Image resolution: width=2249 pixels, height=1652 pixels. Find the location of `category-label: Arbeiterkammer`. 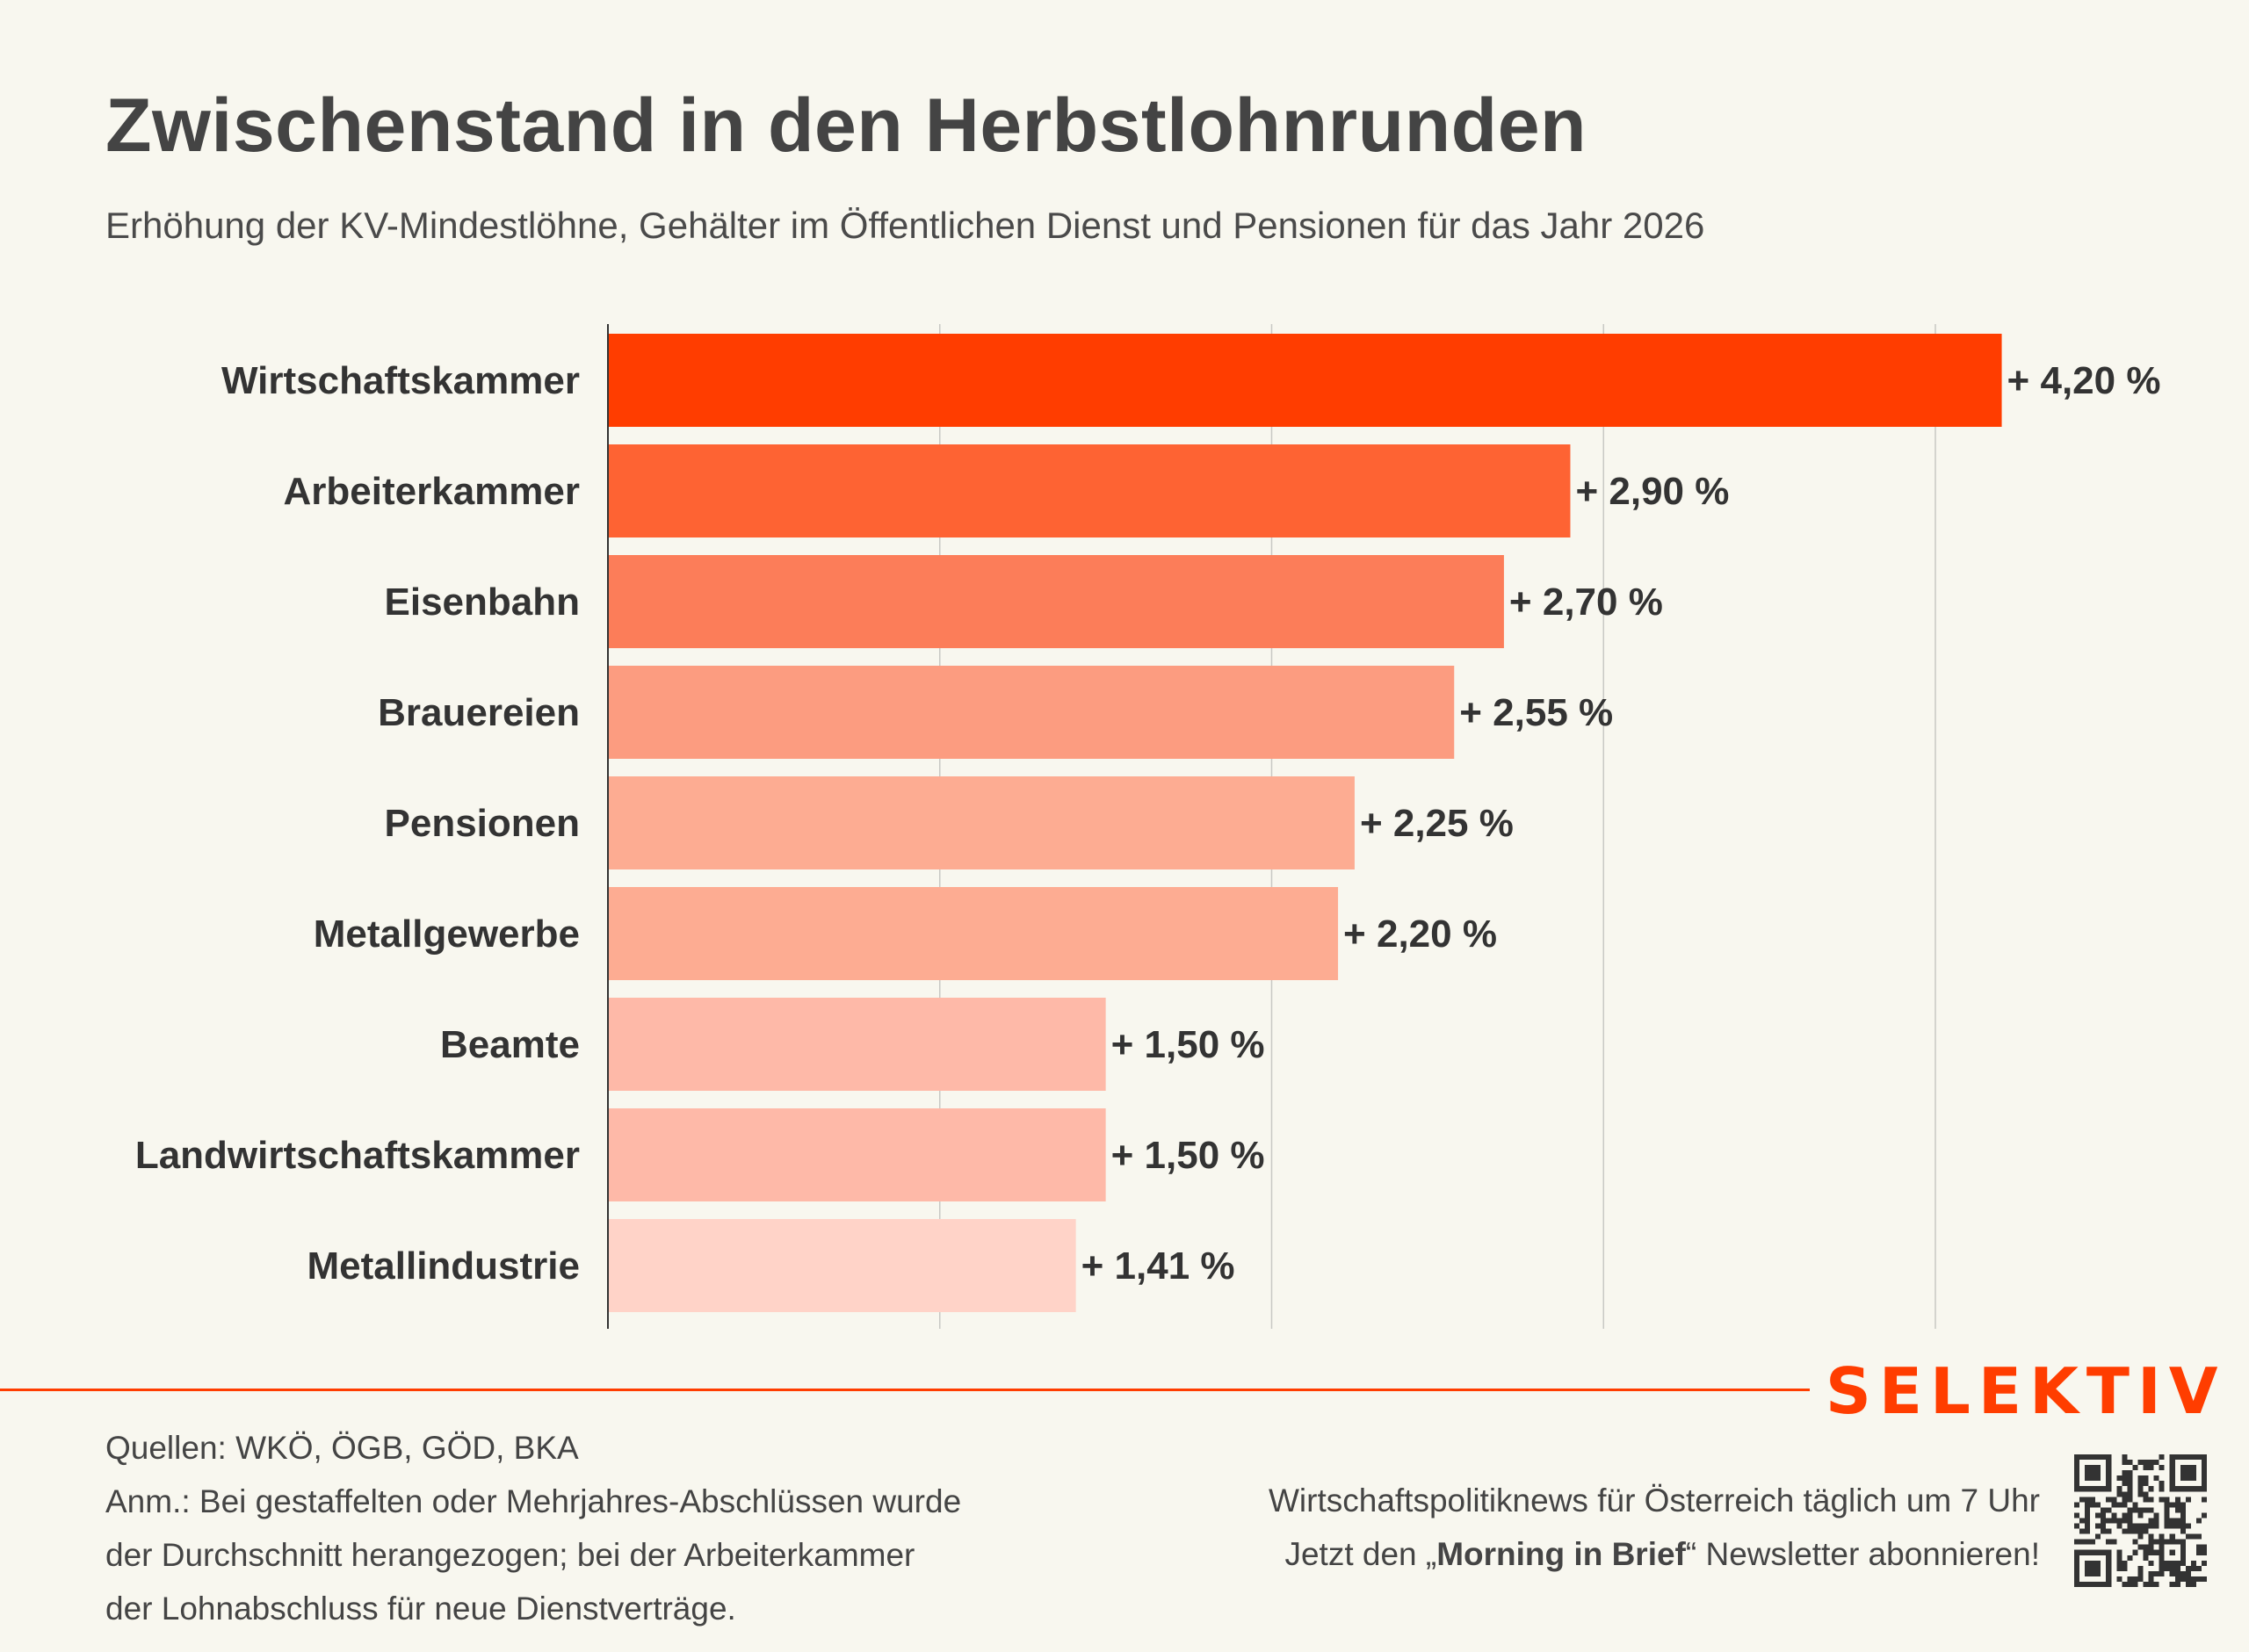

category-label: Arbeiterkammer is located at coordinates (432, 491).